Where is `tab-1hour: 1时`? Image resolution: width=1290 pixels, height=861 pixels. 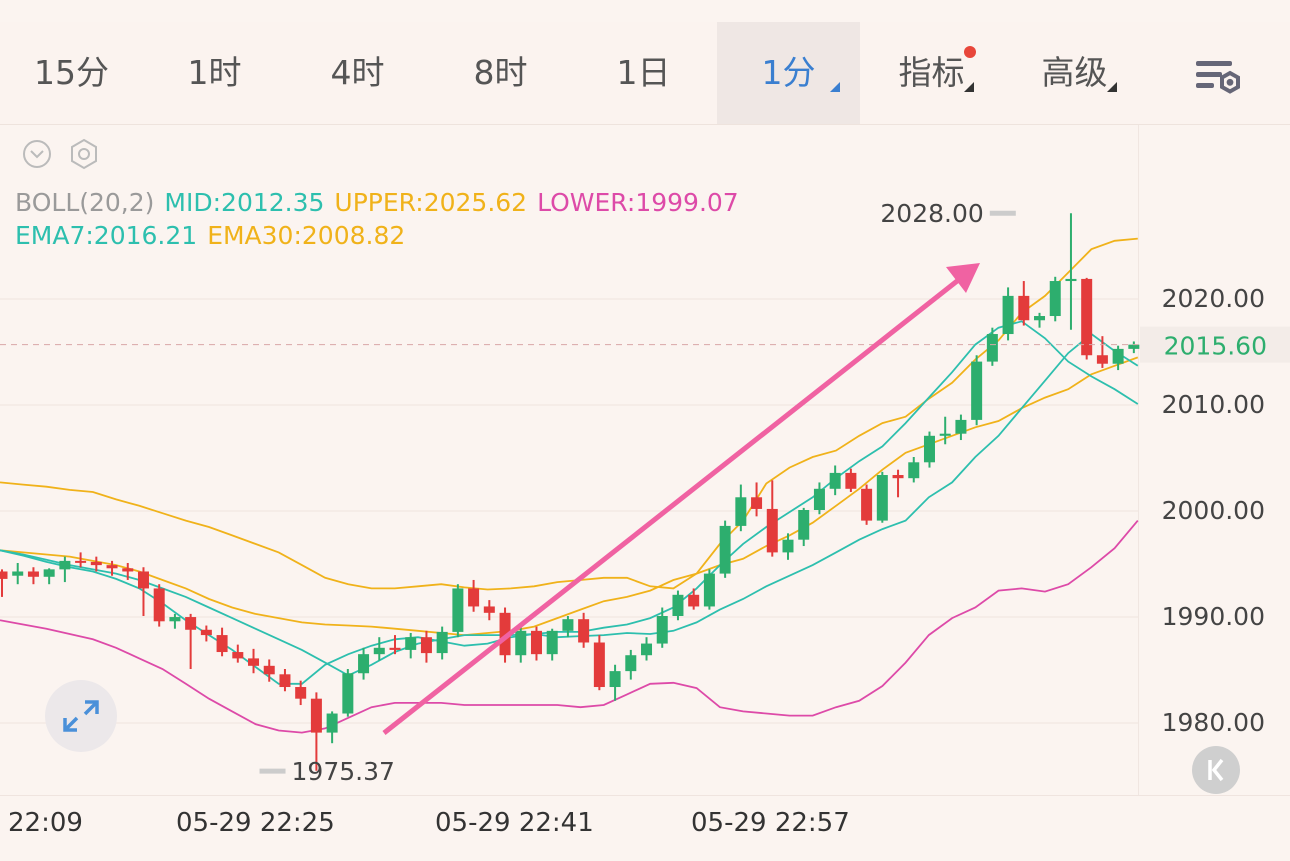 tab-1hour: 1时 is located at coordinates (214, 72).